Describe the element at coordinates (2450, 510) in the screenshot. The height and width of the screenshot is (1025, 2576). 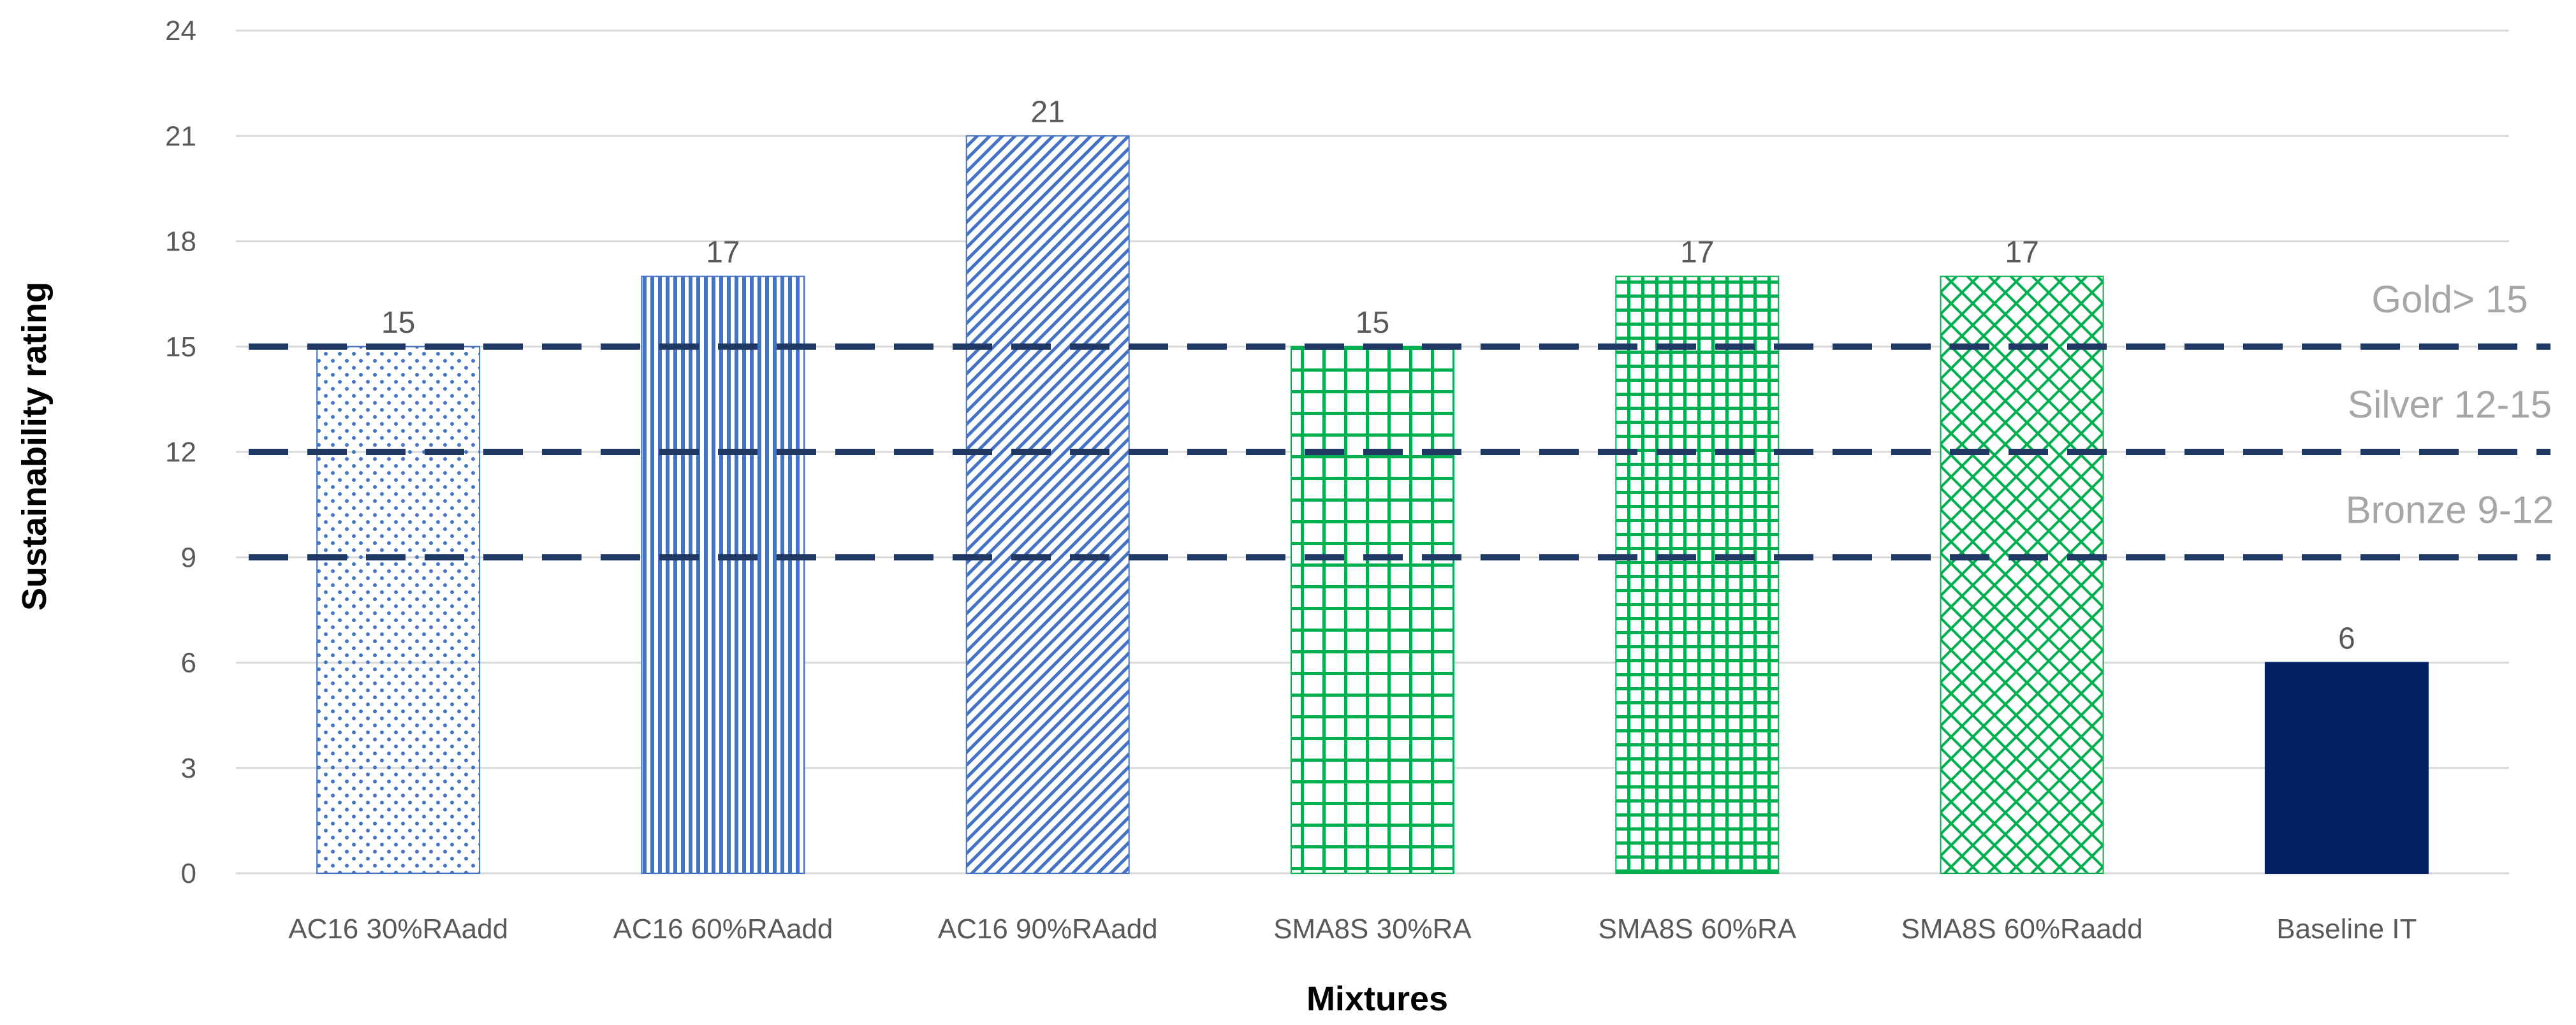
I see `threshold-label: Bronze 9-12` at that location.